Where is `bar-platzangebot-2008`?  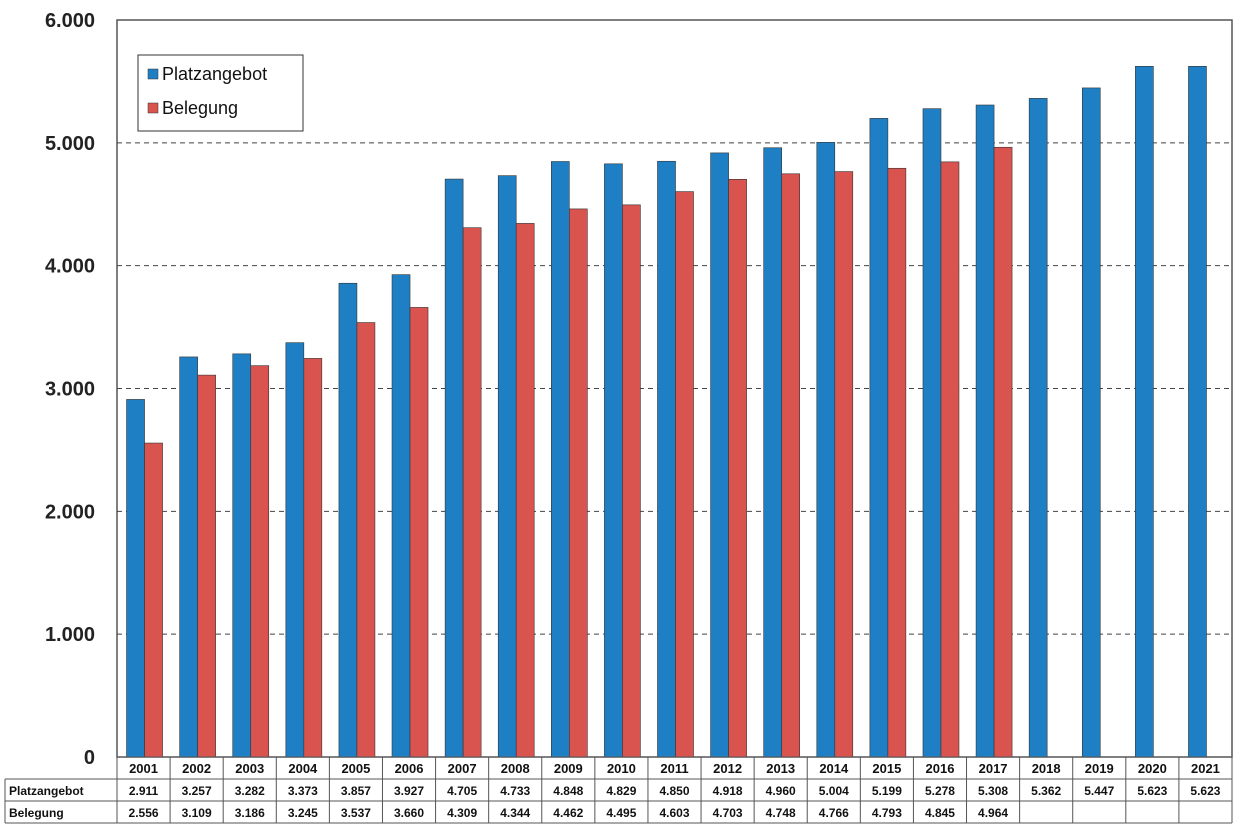
bar-platzangebot-2008 is located at coordinates (507, 466).